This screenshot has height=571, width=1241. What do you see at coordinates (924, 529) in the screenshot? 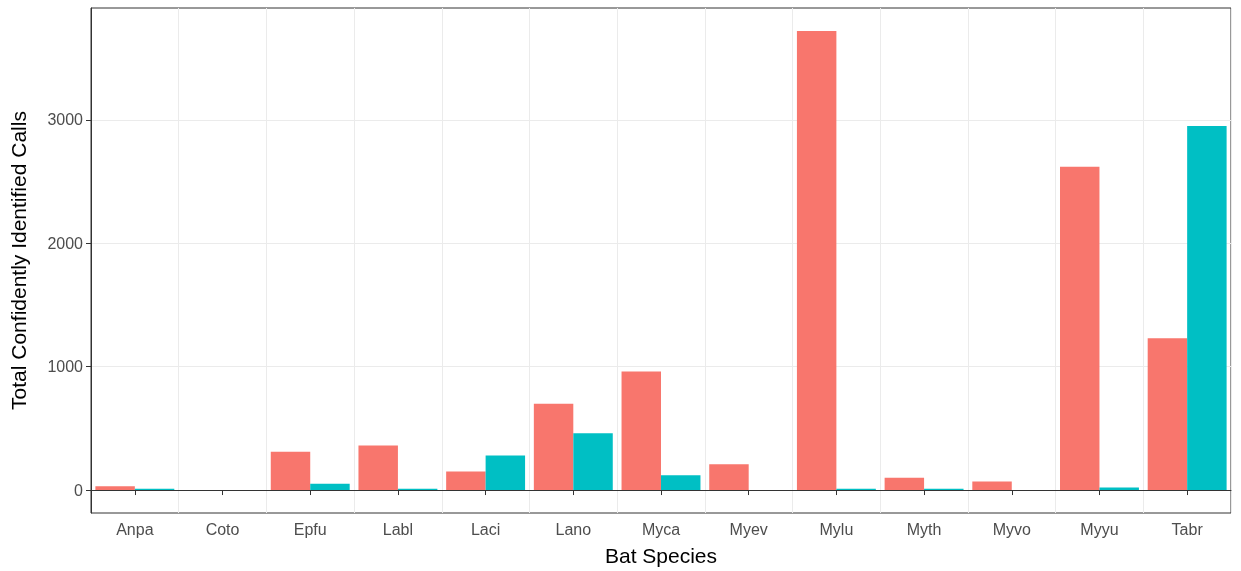
I see `x-tick-label: Myth` at bounding box center [924, 529].